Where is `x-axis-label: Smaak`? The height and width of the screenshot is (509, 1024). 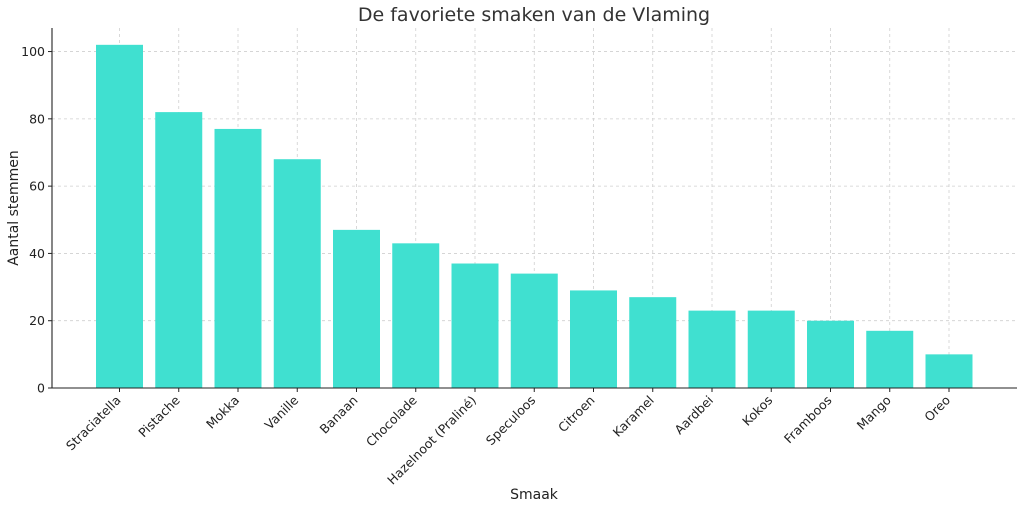
x-axis-label: Smaak is located at coordinates (534, 495).